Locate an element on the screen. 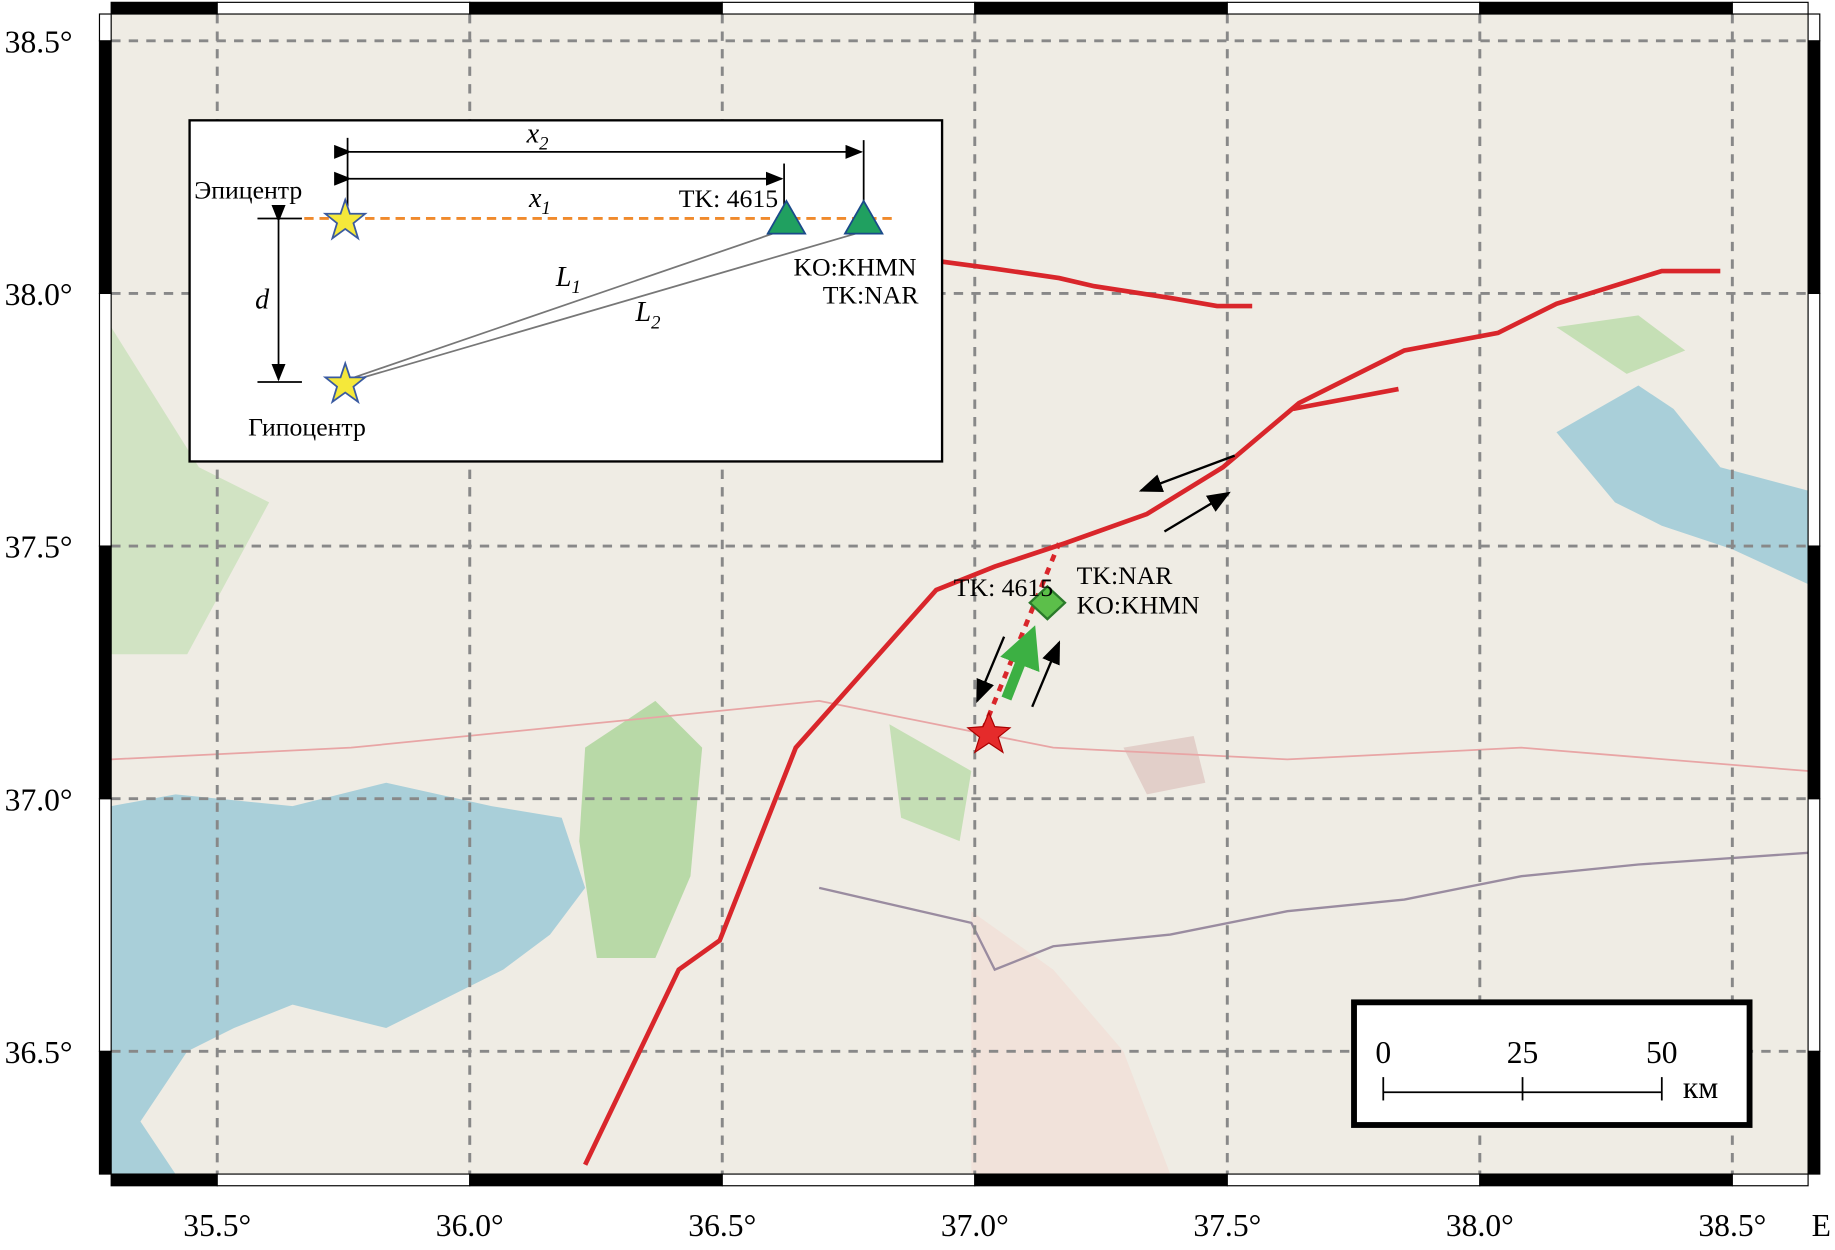 The width and height of the screenshot is (1835, 1250). axis-label: E is located at coordinates (1821, 1225).